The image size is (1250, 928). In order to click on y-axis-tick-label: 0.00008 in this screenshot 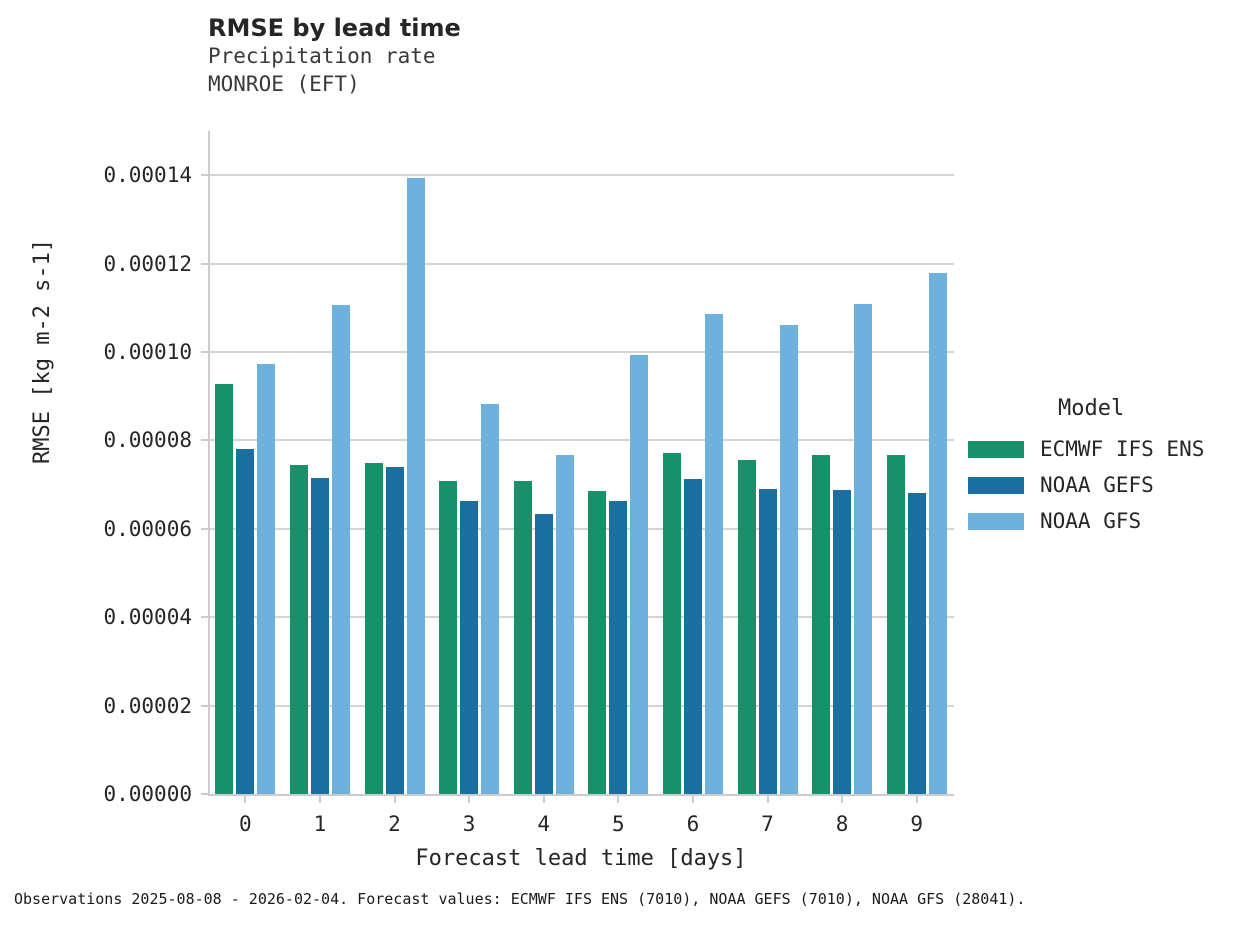, I will do `click(147, 440)`.